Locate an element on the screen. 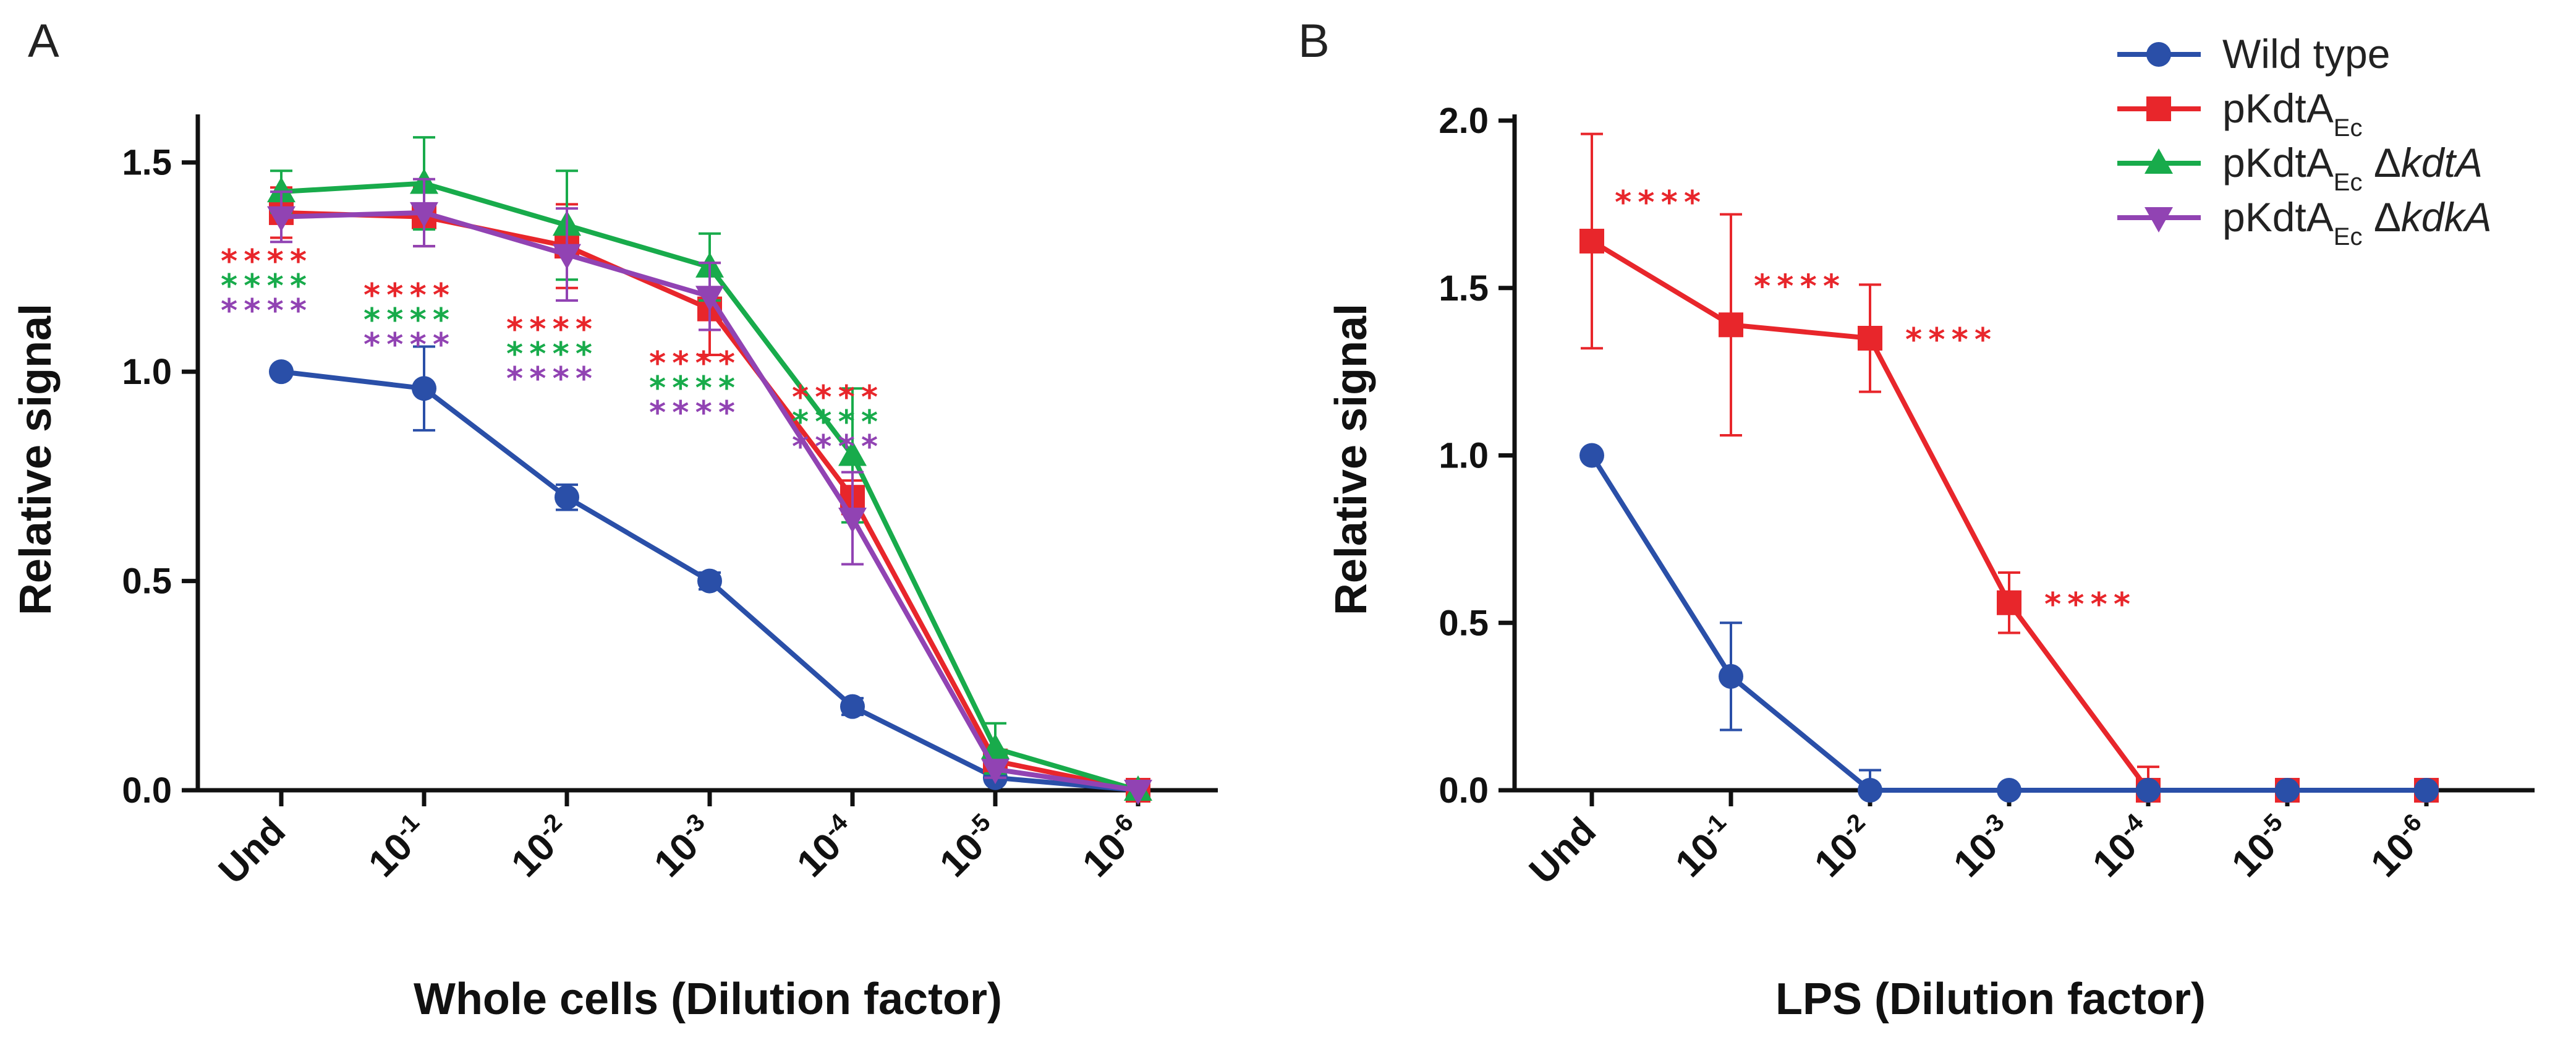  series-wild-type is located at coordinates (2009, 623).